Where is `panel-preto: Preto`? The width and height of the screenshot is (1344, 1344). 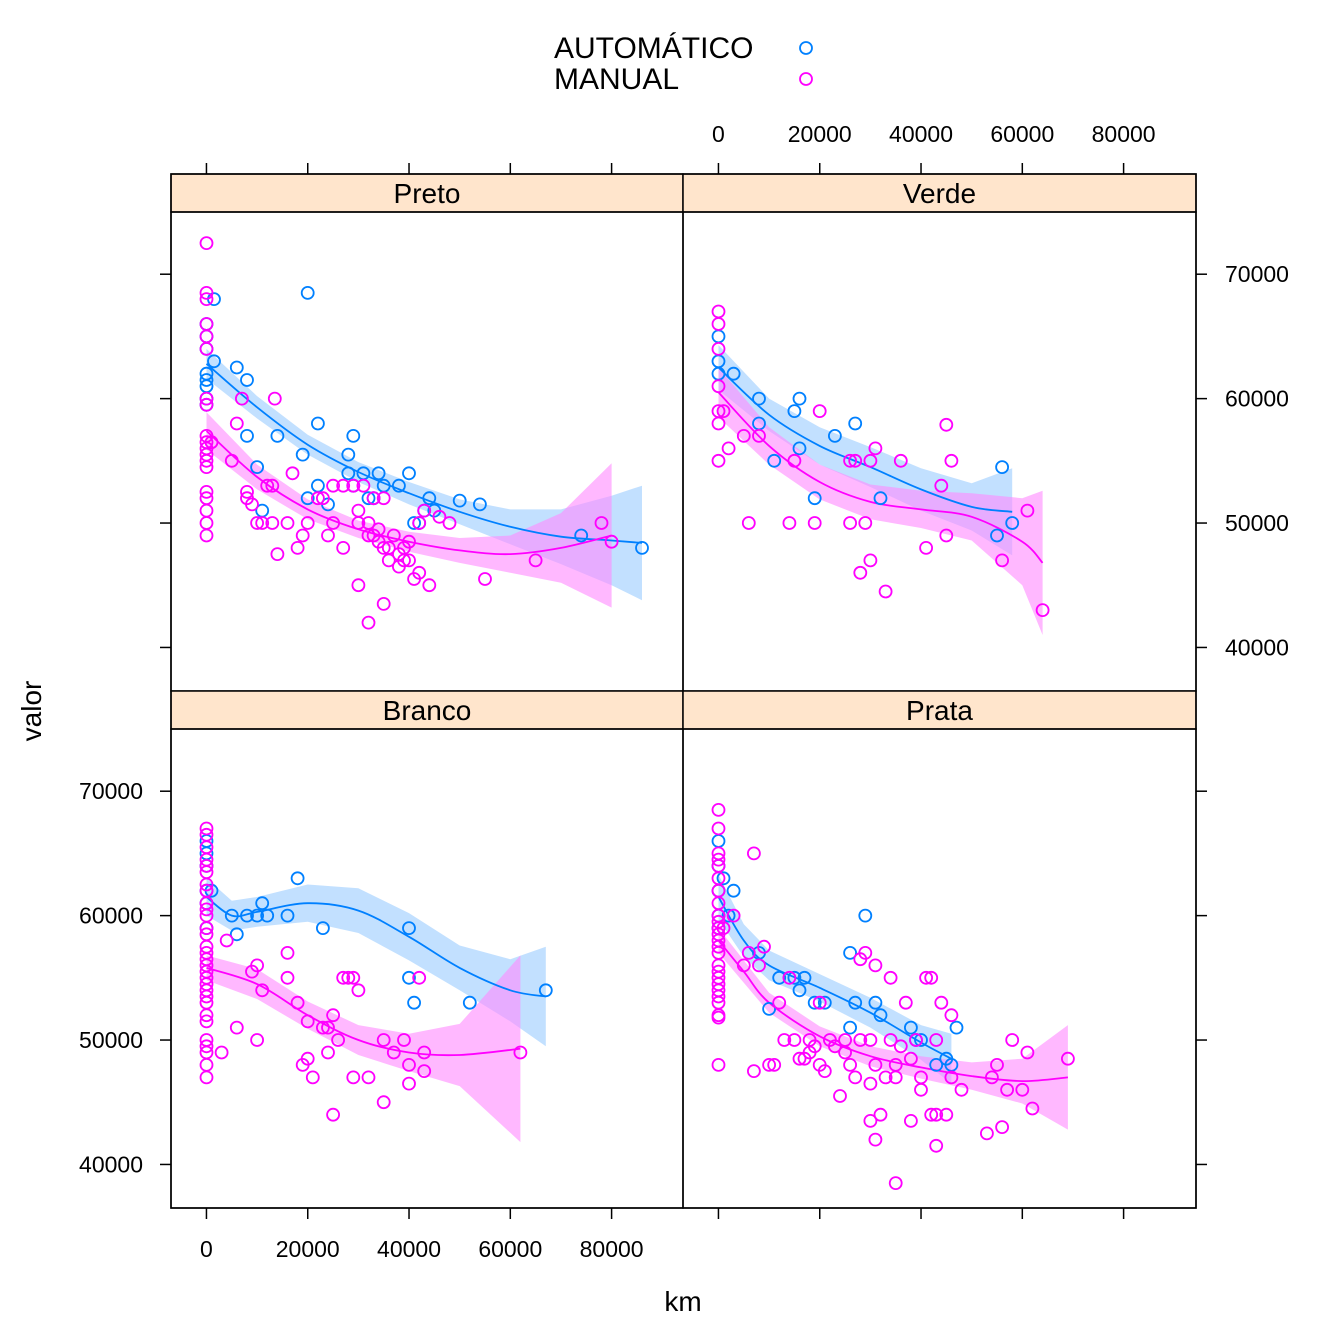 panel-preto: Preto is located at coordinates (427, 432).